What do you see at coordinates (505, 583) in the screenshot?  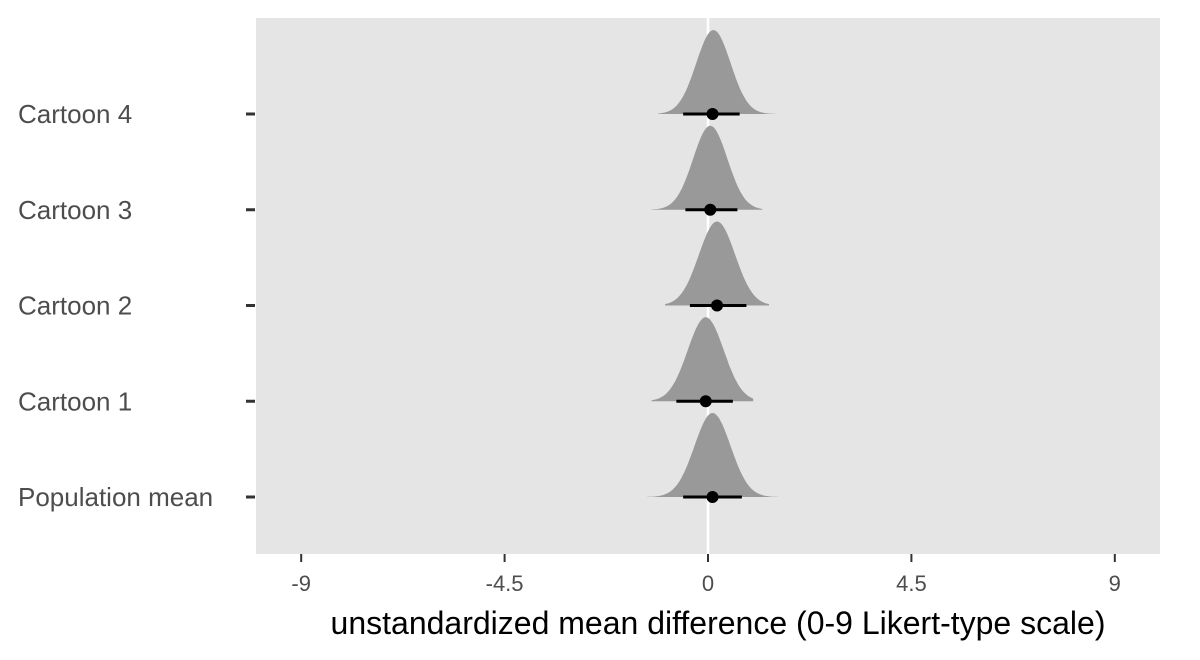 I see `x-tick-label-1: -4.5` at bounding box center [505, 583].